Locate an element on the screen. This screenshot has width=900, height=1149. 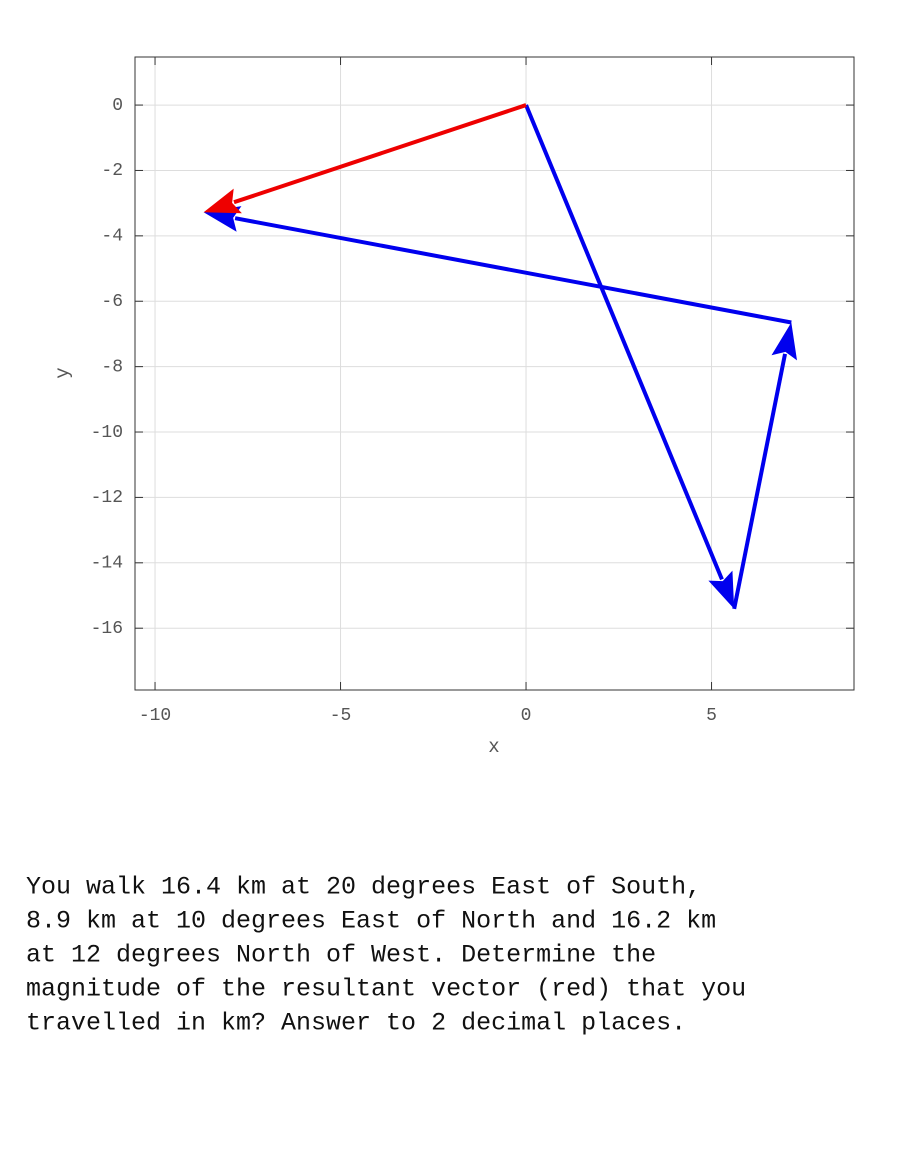
y-tick-label: -4 is located at coordinates (112, 237).